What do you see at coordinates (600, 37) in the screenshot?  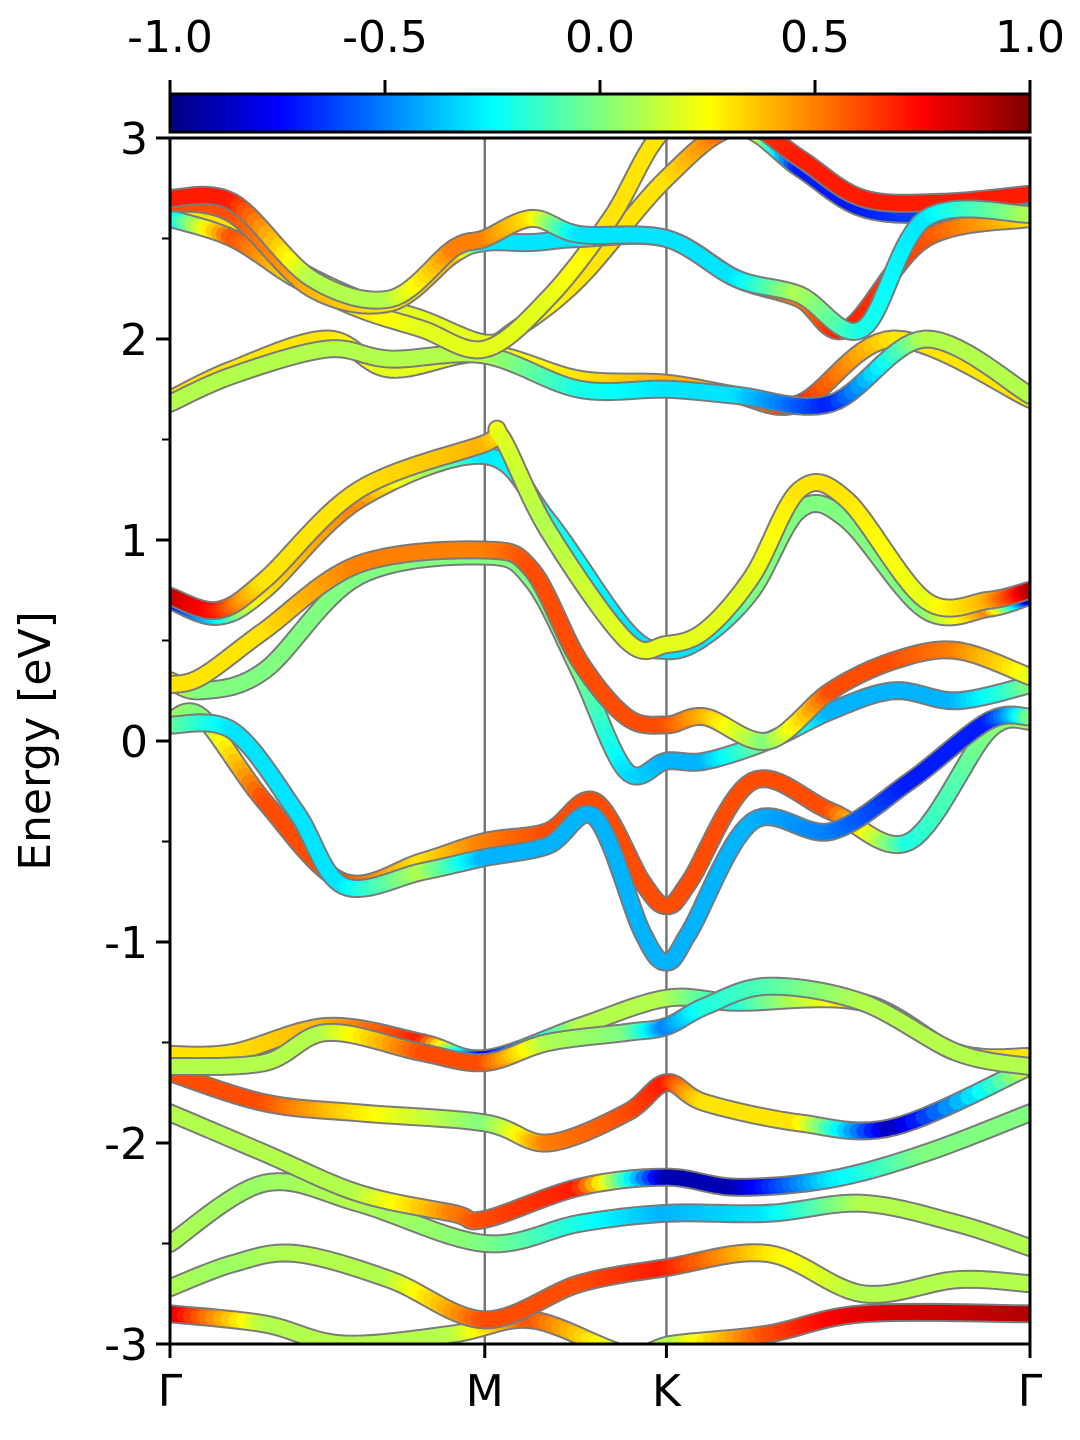 I see `colorbar-tick-label: 0.0` at bounding box center [600, 37].